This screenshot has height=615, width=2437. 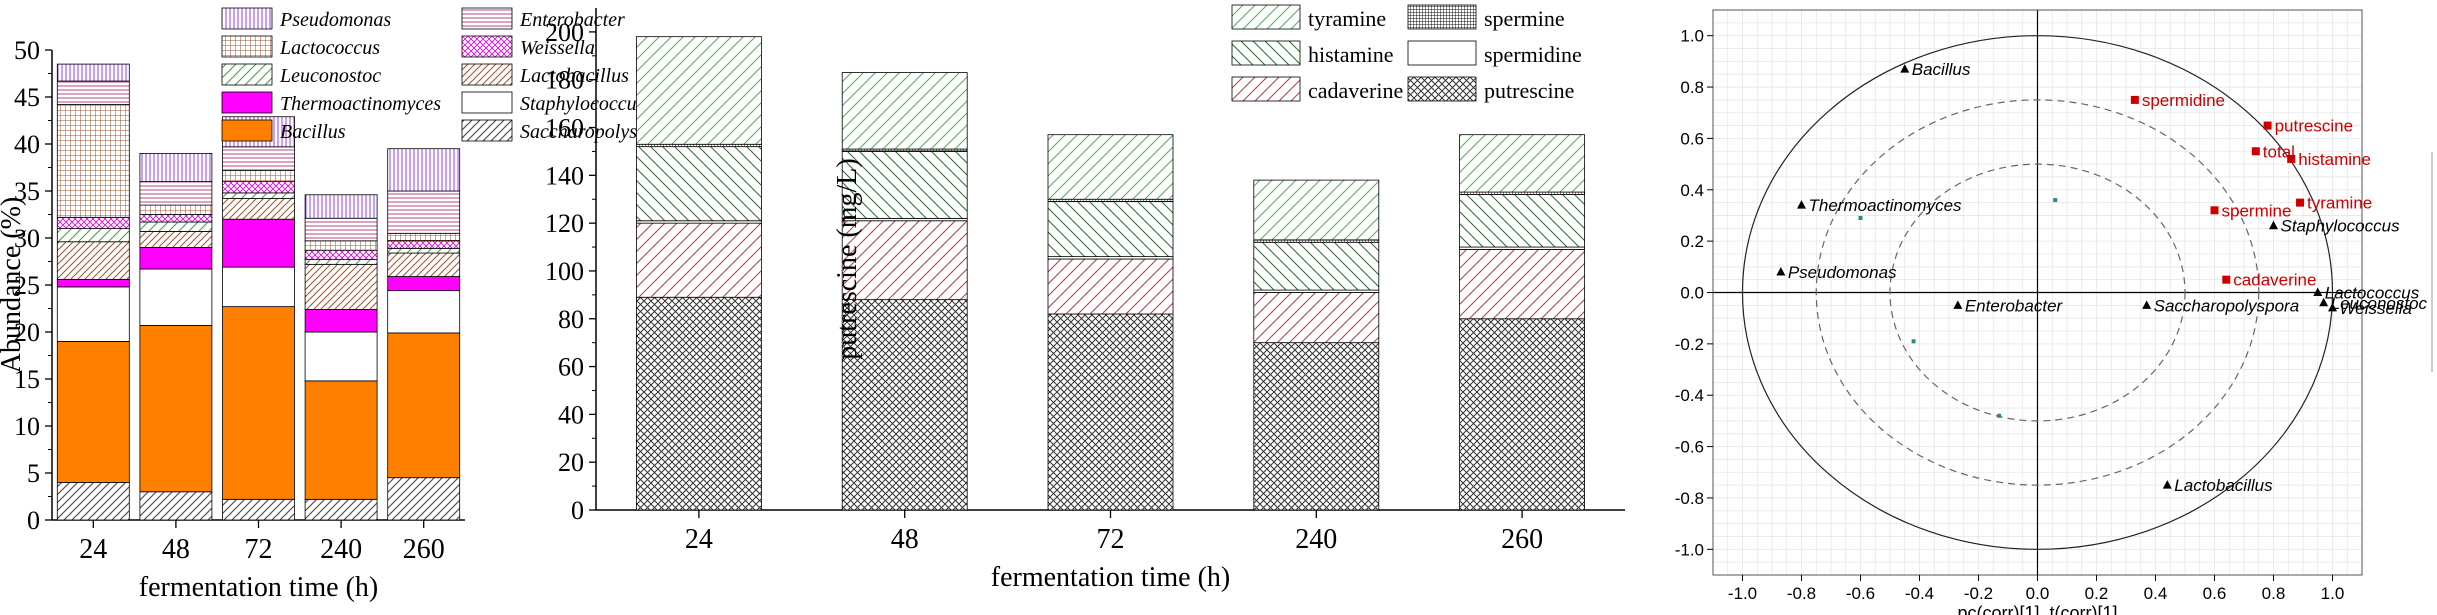 I want to click on point-label: Leuconostoc, so click(x=2379, y=303).